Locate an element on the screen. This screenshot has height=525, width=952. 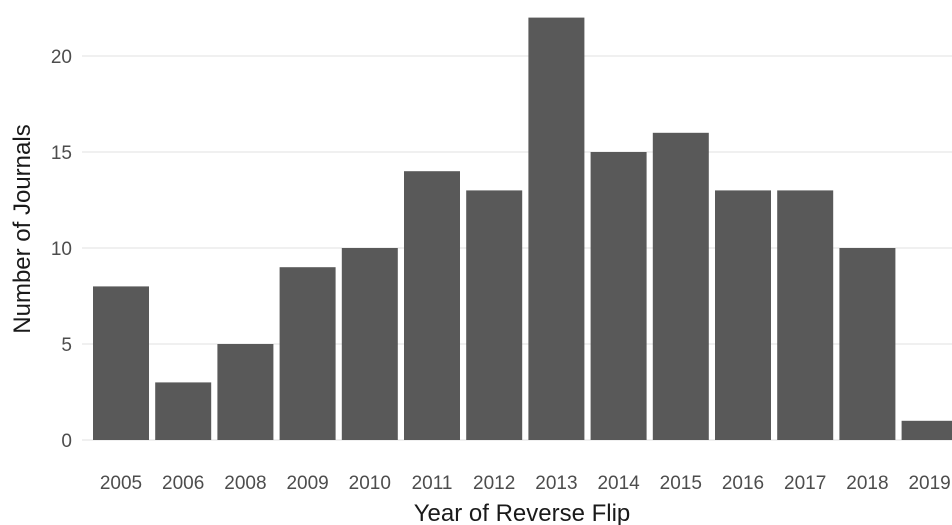
bar-2005 is located at coordinates (121, 363).